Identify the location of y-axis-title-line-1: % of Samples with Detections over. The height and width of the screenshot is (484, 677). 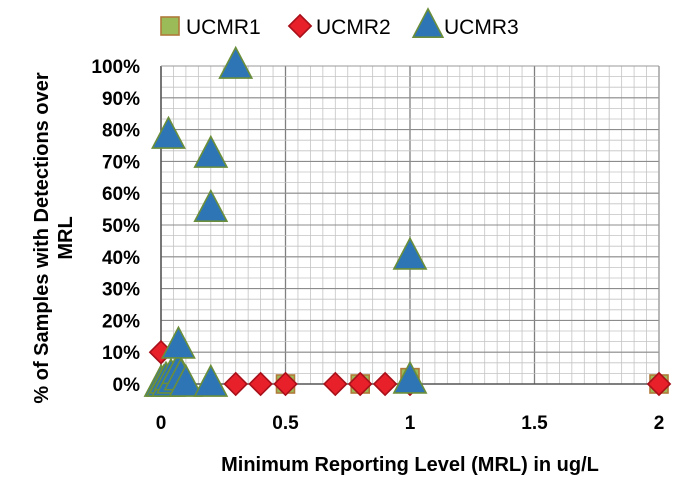
(42, 237).